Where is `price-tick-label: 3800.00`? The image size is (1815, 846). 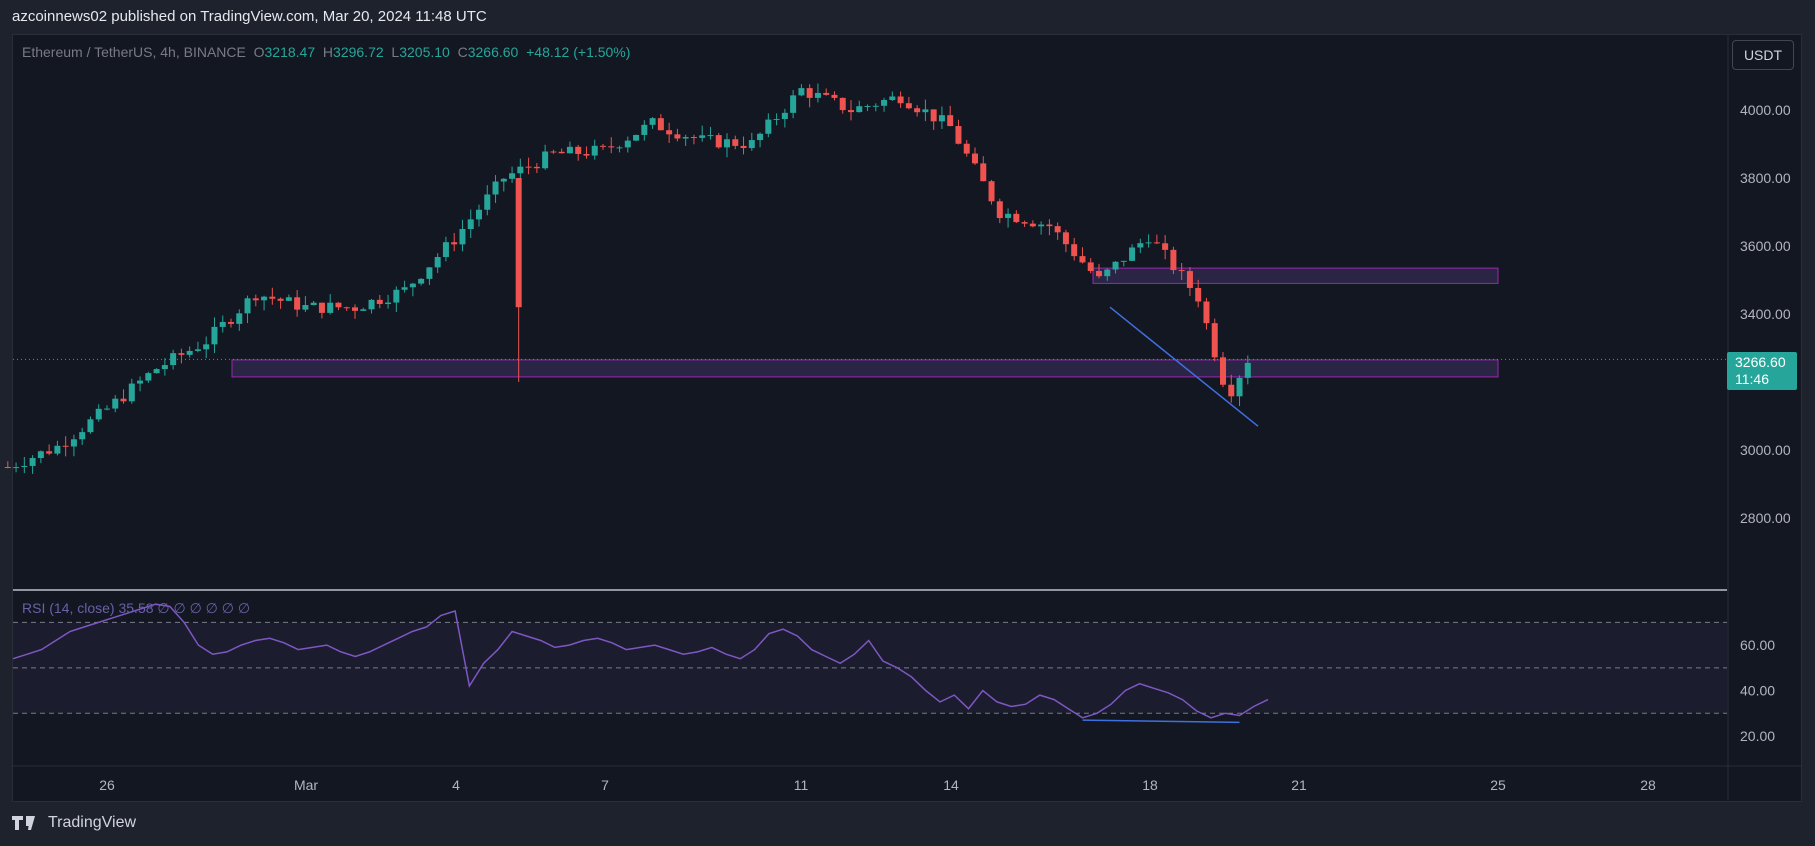 price-tick-label: 3800.00 is located at coordinates (1765, 178).